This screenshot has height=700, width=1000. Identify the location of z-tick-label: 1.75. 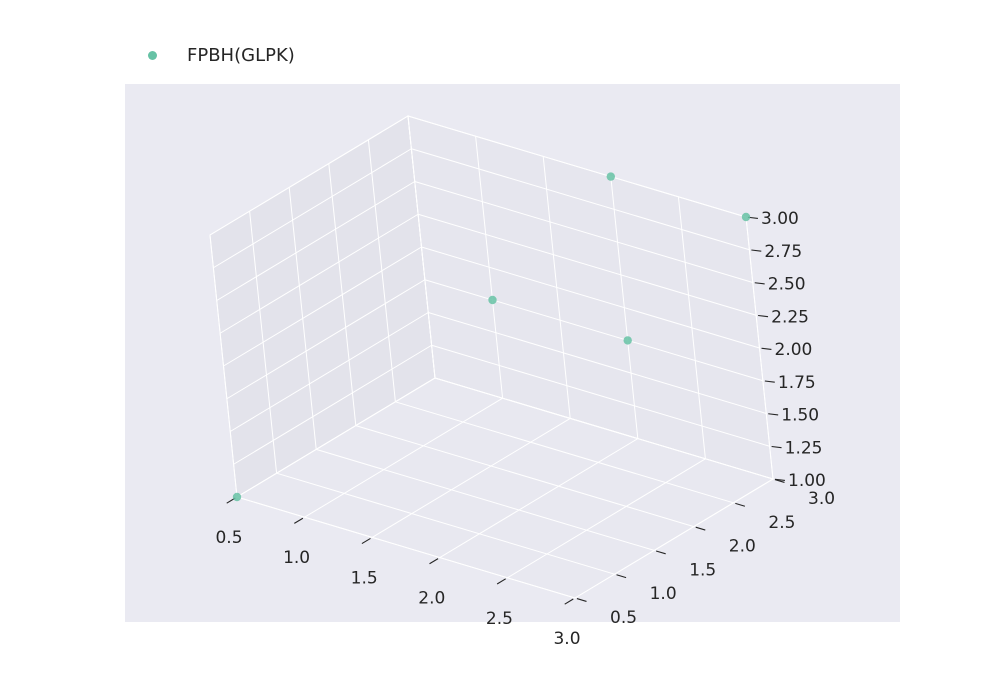
(797, 383).